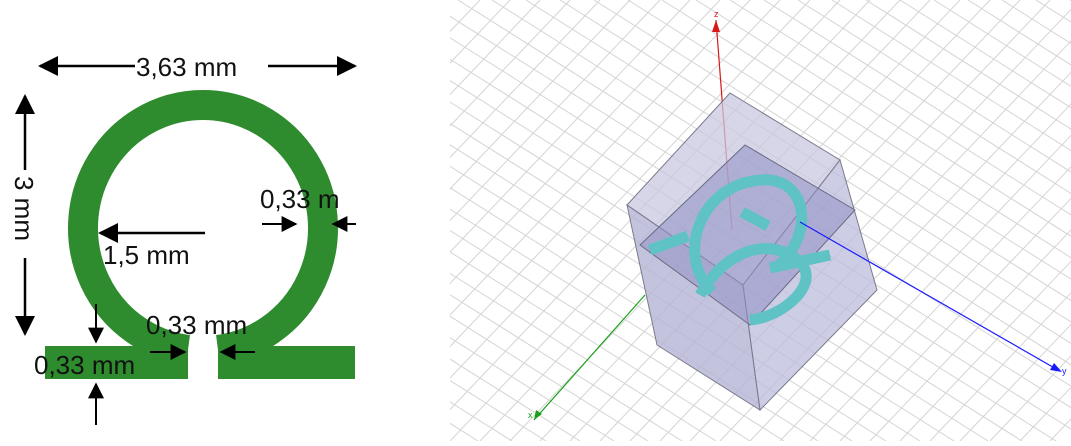 This screenshot has width=1071, height=446. Describe the element at coordinates (300, 199) in the screenshot. I see `ring-width-label: 0,33 m` at that location.